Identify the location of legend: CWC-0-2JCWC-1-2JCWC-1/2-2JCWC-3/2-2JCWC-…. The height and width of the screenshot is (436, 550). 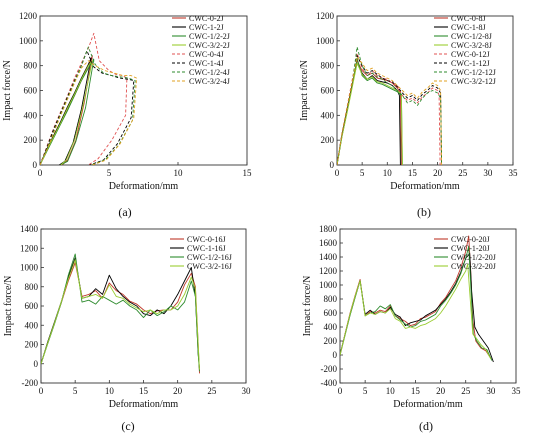
(201, 50).